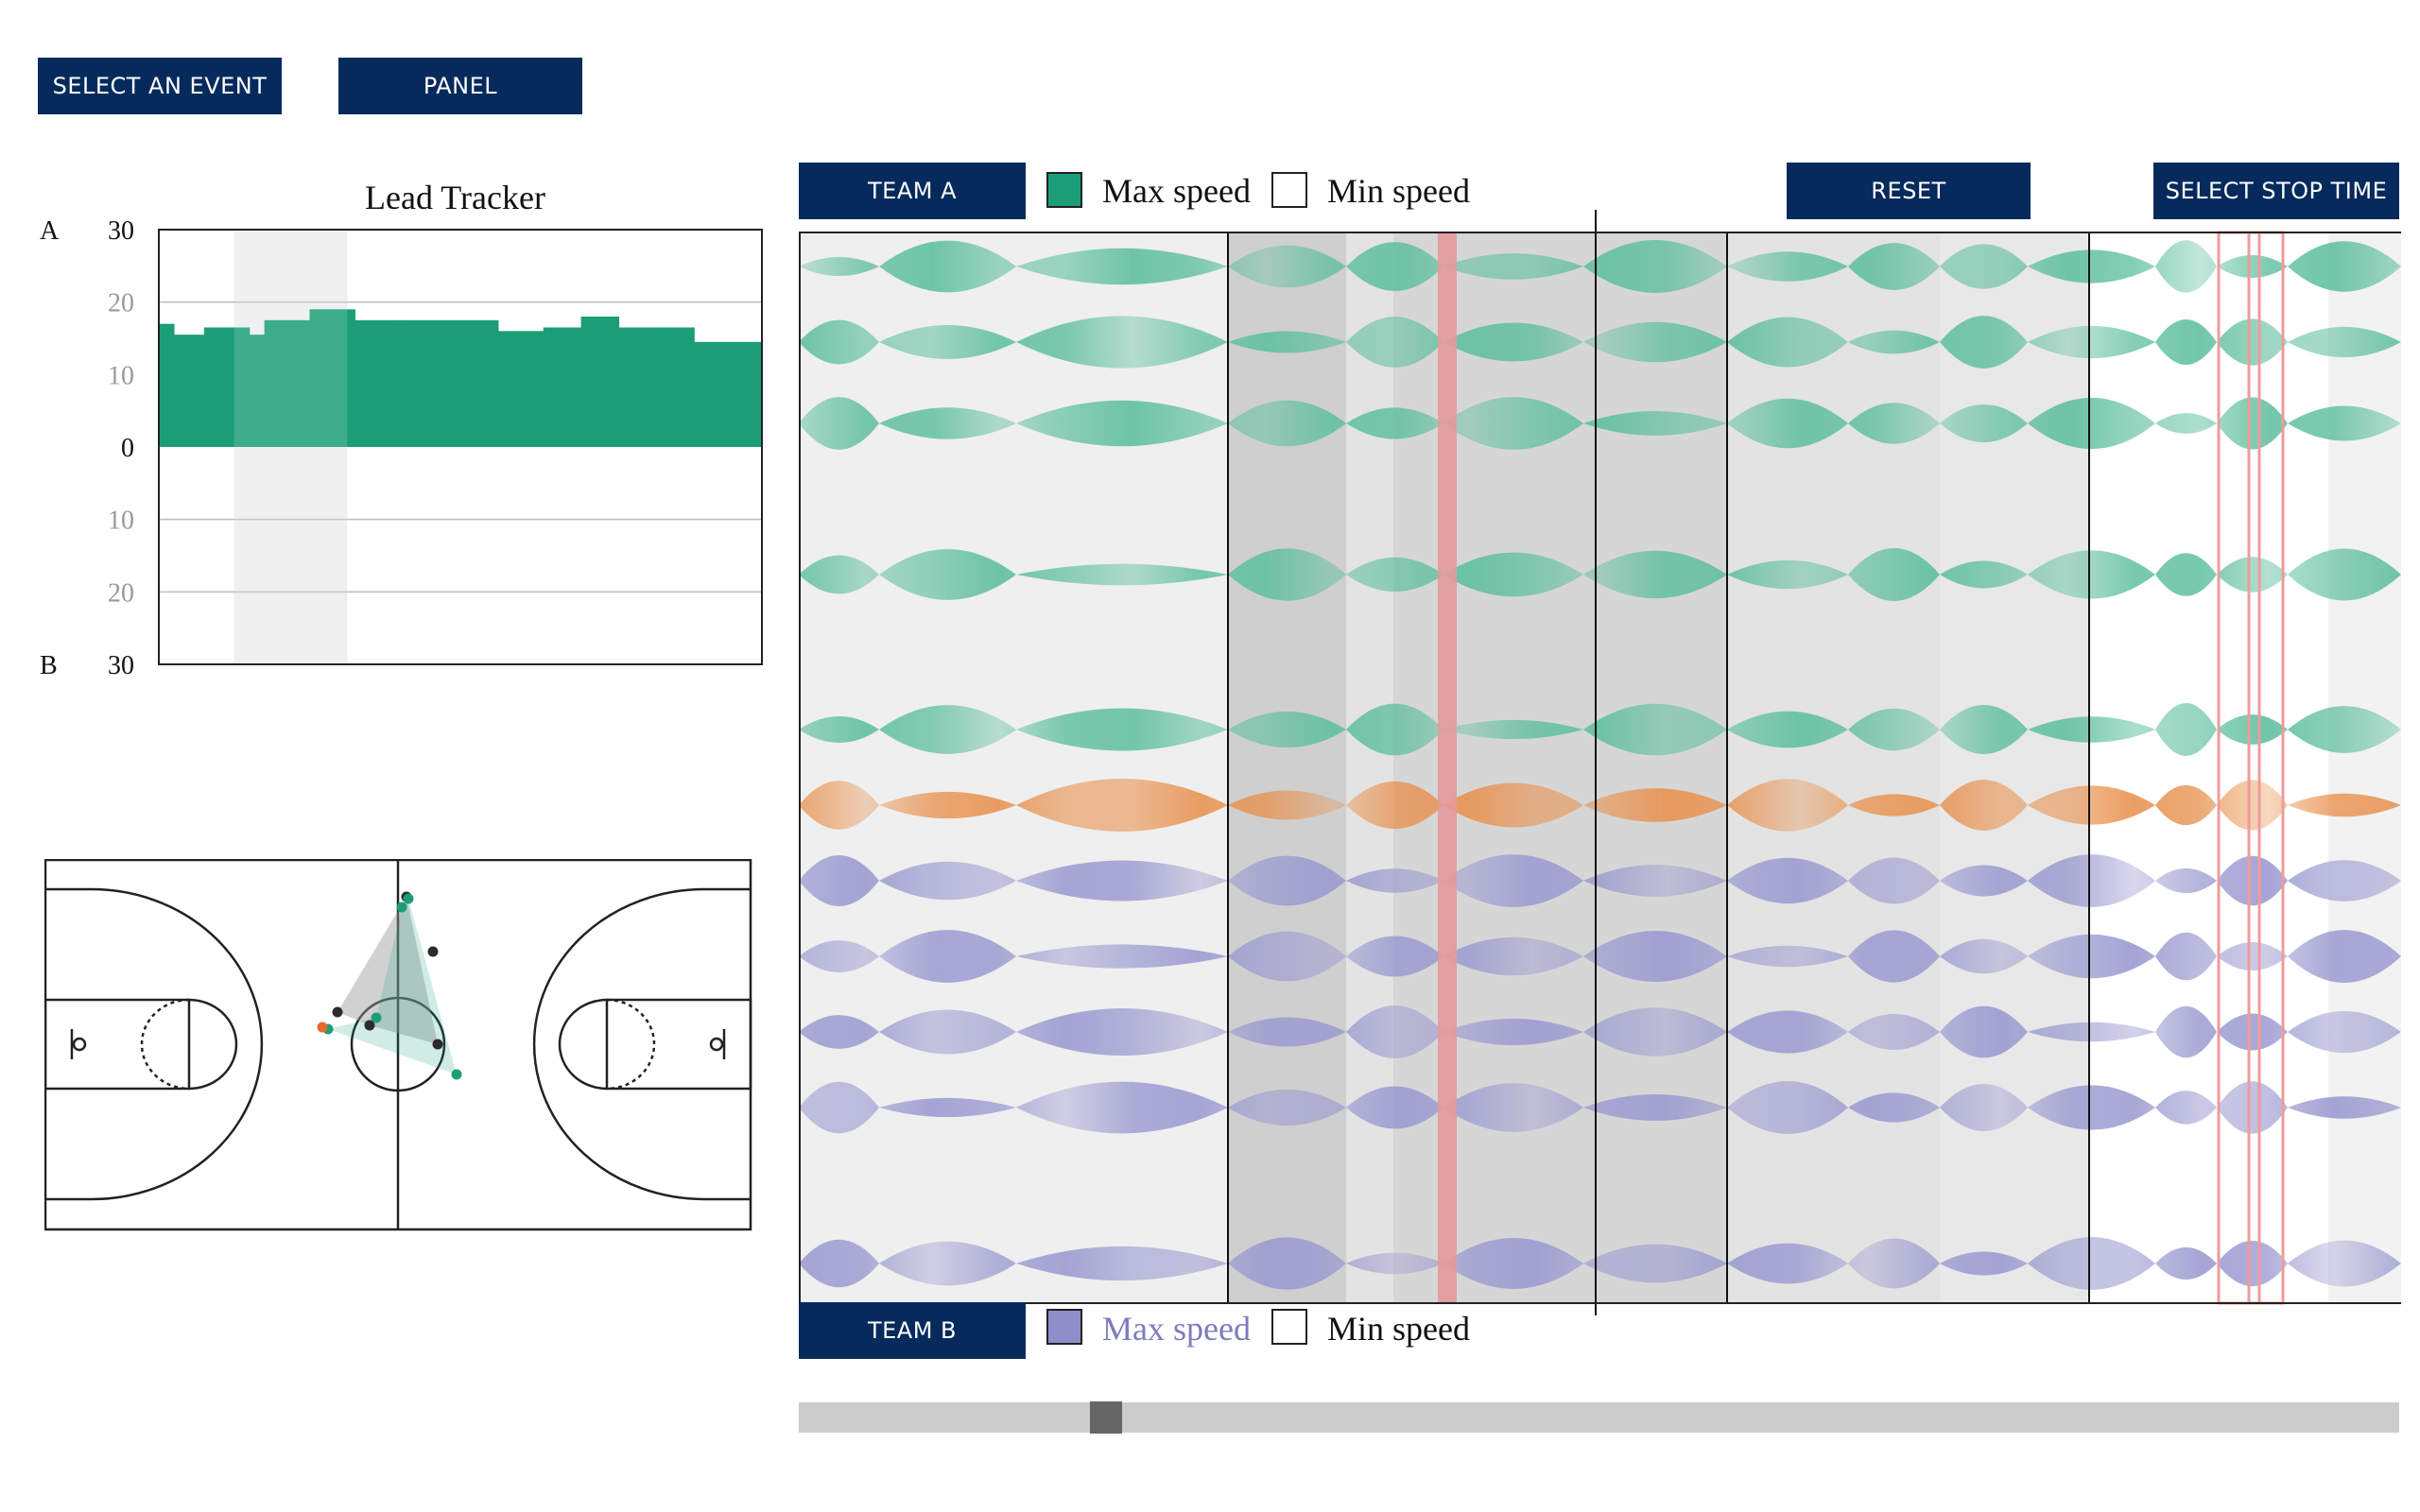 The height and width of the screenshot is (1512, 2420). What do you see at coordinates (121, 231) in the screenshot?
I see `lead-tick-label: 30` at bounding box center [121, 231].